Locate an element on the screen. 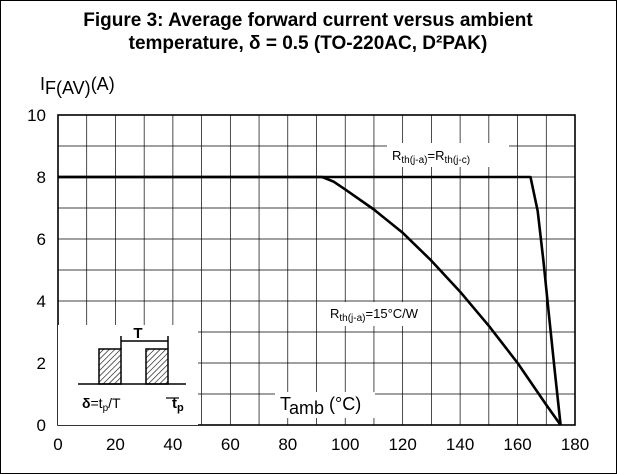 This screenshot has height=474, width=617. inset-delta-symbol: δ is located at coordinates (86, 403).